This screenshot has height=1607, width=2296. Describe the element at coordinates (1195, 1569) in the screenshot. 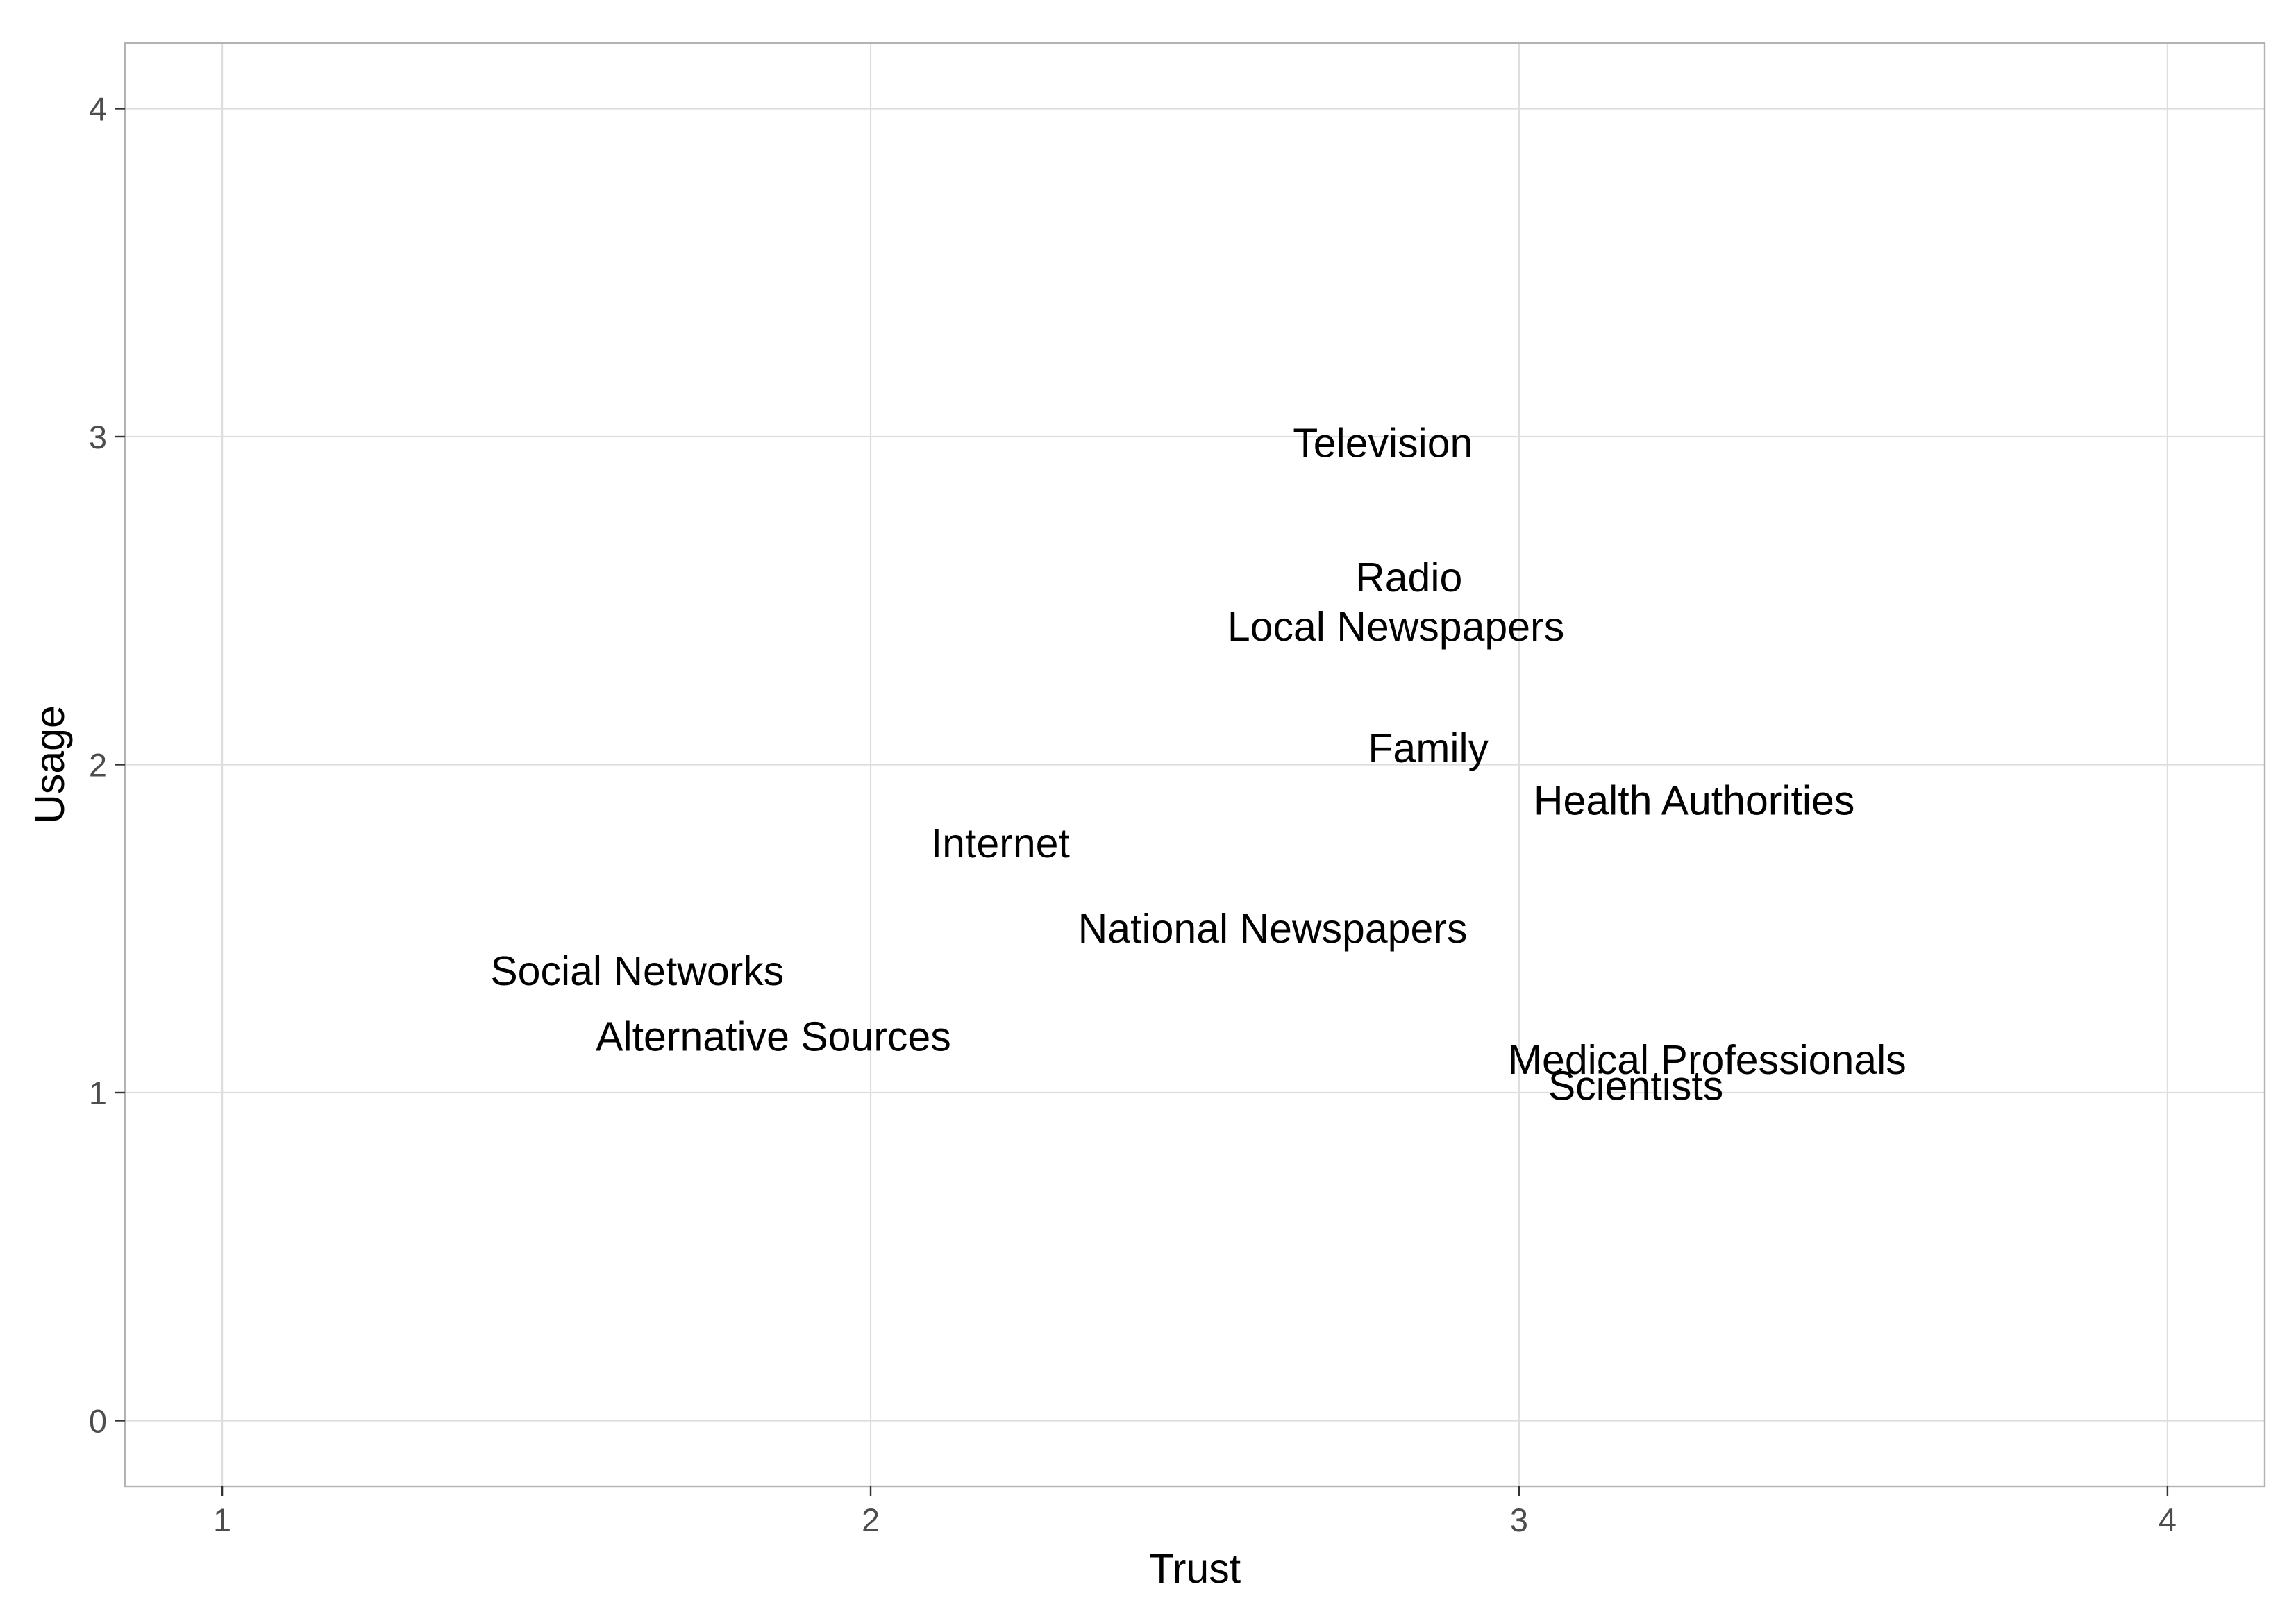

I see `x-axis-title: Trust` at that location.